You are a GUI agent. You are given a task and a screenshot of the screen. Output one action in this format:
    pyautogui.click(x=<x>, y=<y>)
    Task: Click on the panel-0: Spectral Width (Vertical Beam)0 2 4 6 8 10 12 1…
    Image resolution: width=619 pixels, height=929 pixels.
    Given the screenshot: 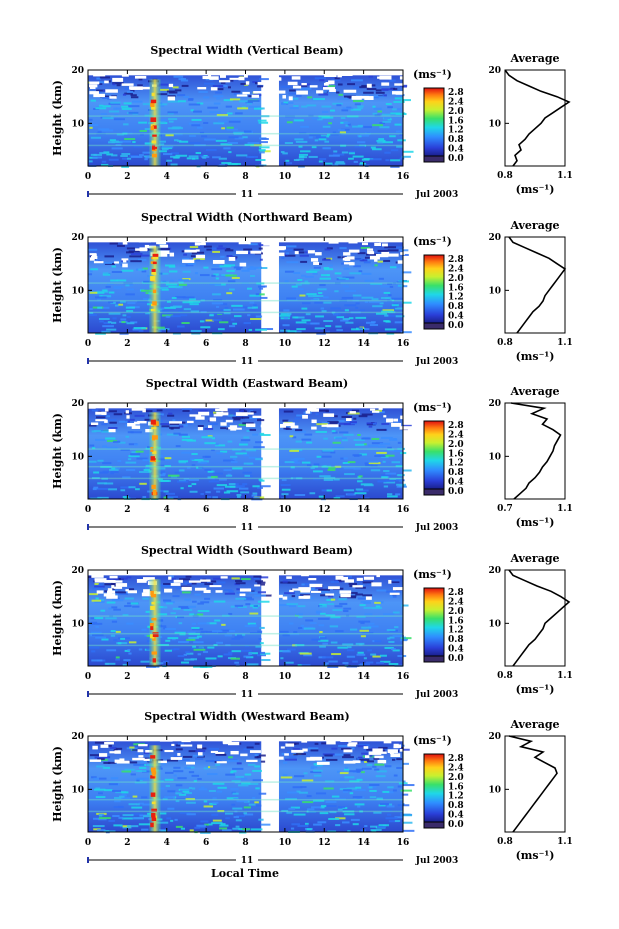 What is the action you would take?
    pyautogui.click(x=312, y=122)
    